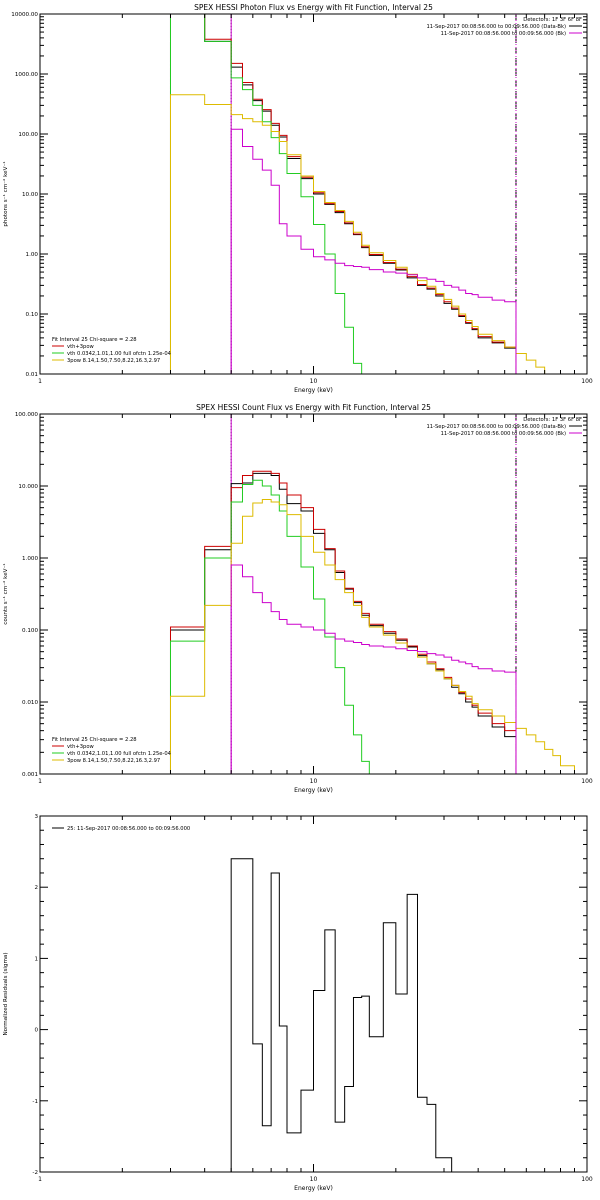  Describe the element at coordinates (30, 631) in the screenshot. I see `y-tick-label: 0.100` at that location.